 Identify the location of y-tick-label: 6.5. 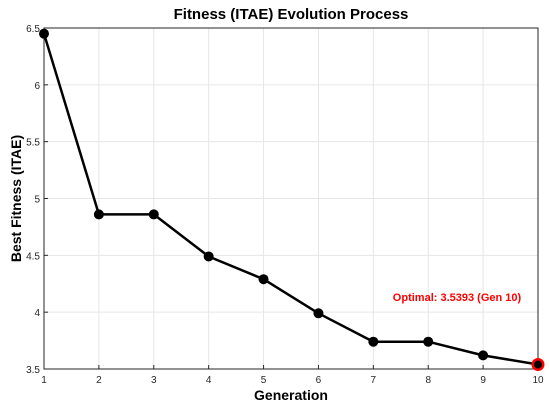
(33, 29).